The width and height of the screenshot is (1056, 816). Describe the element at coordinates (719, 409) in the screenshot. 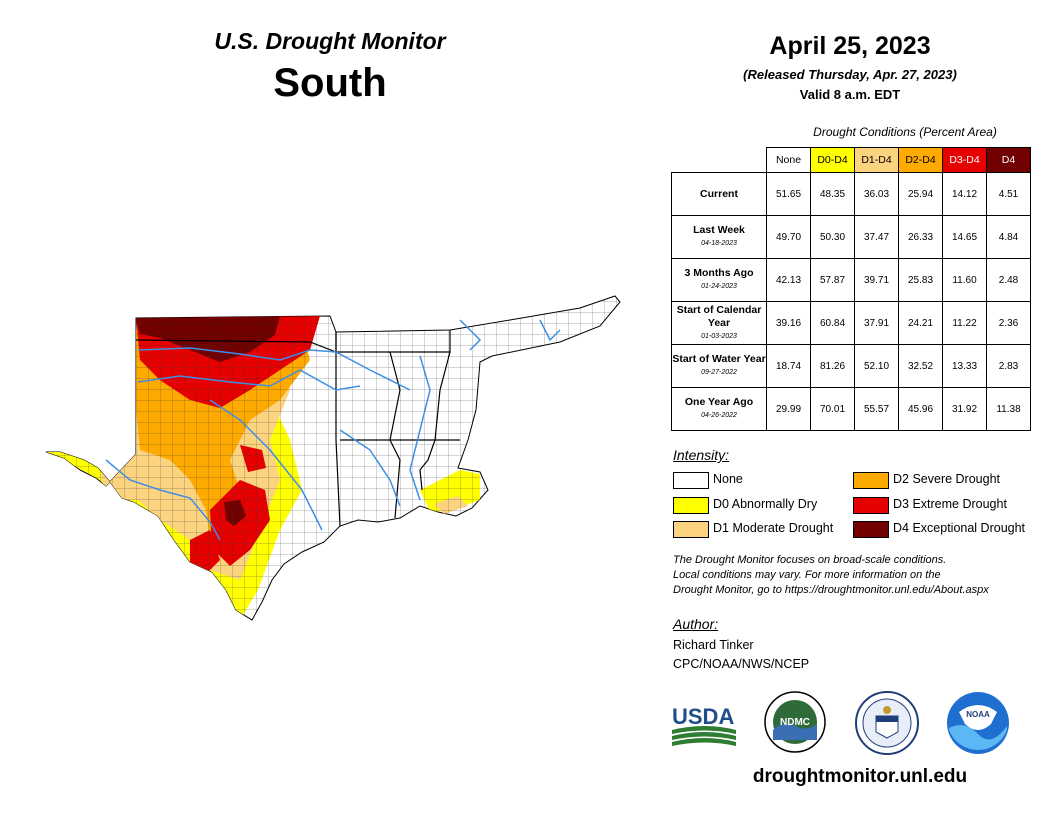

I see `row-label: One Year Ago 04-26-2022` at that location.